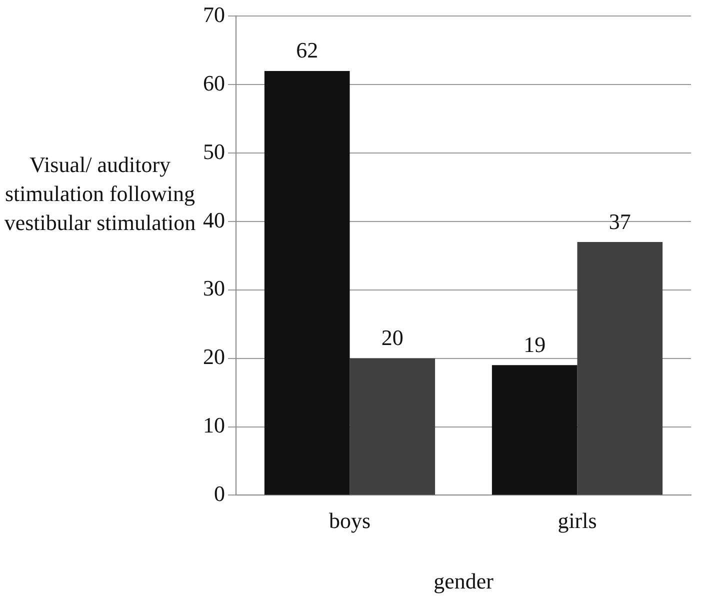  Describe the element at coordinates (219, 493) in the screenshot. I see `y-tick-label: 0` at that location.